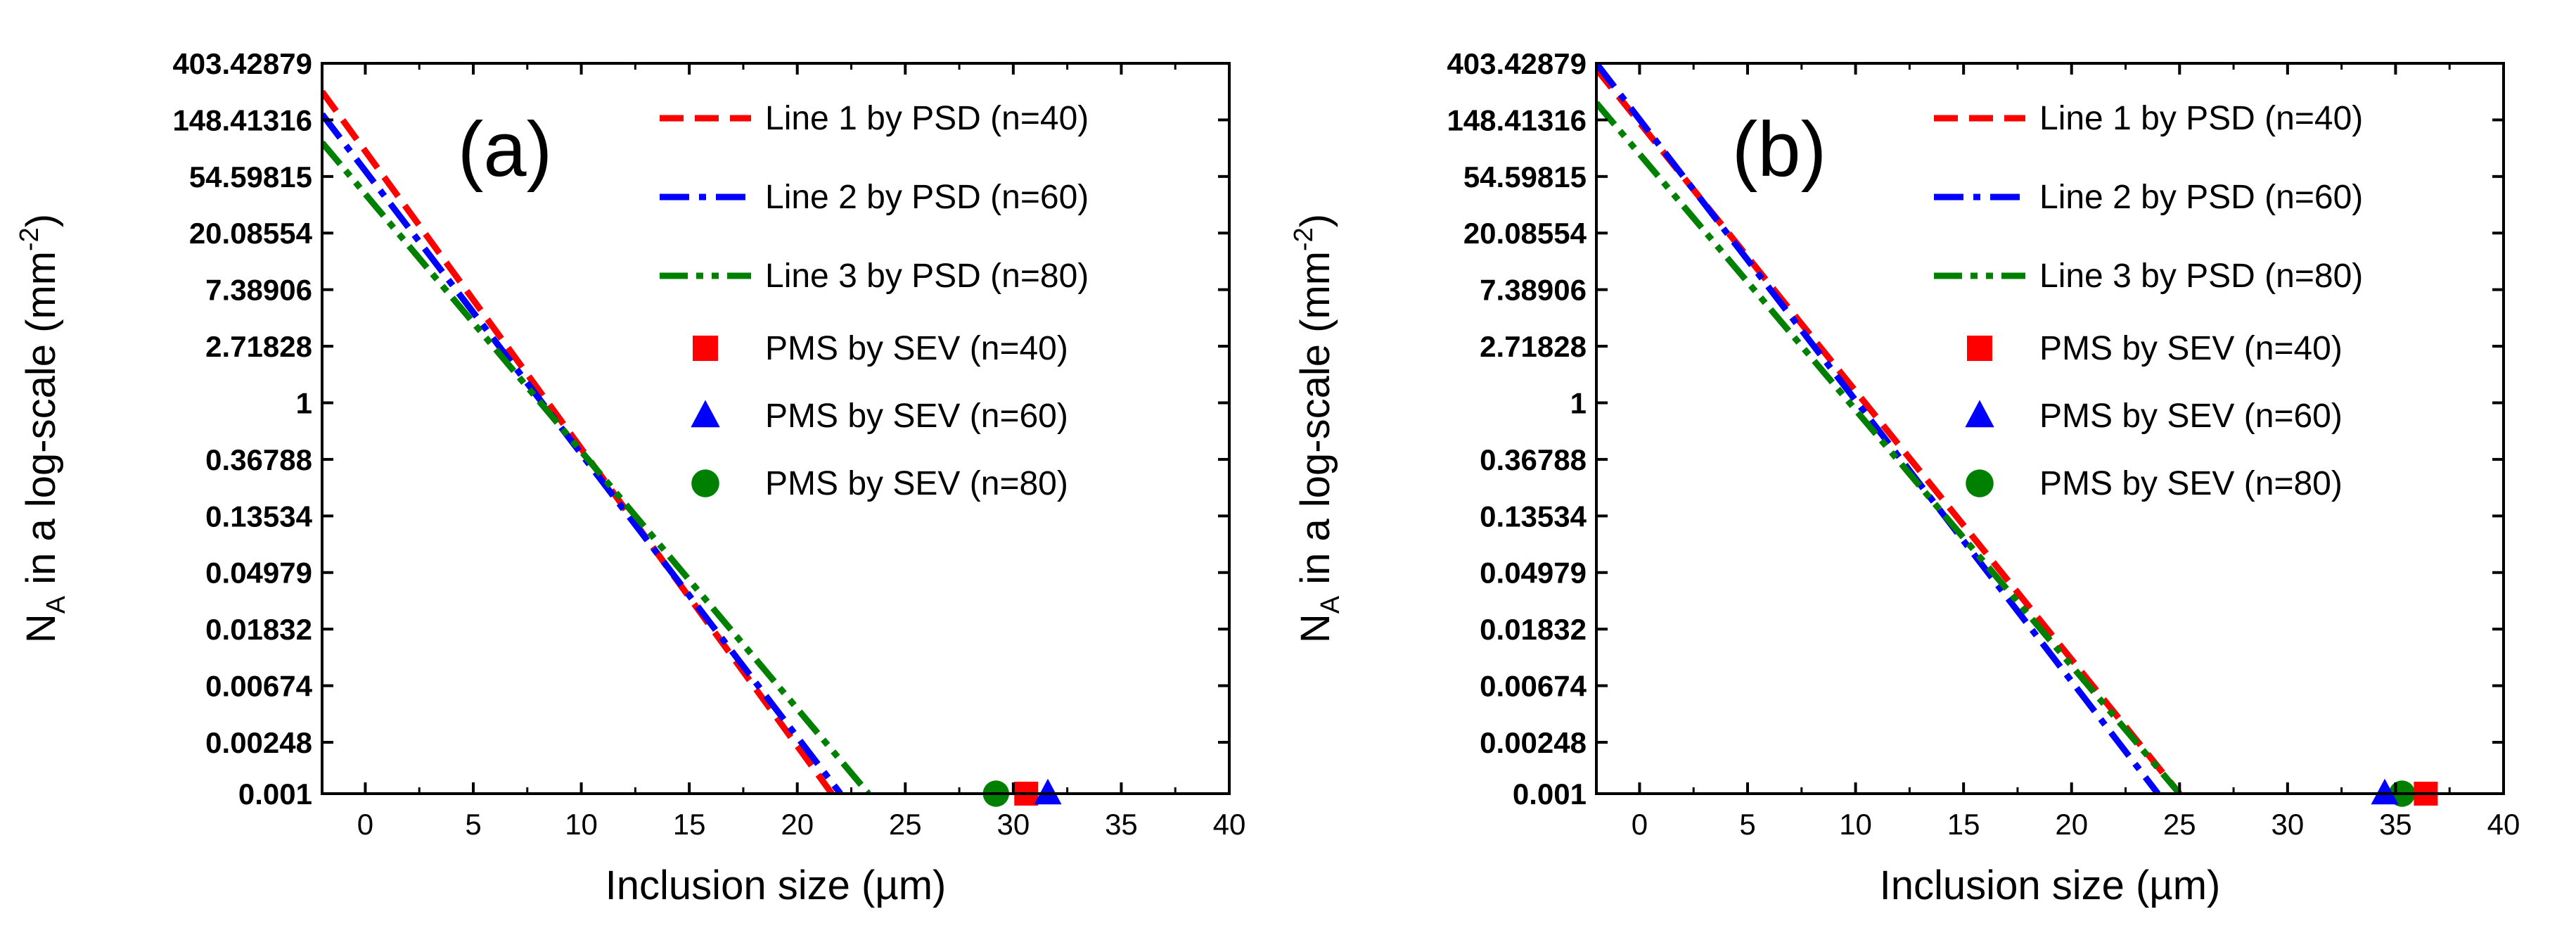 The image size is (2576, 940). What do you see at coordinates (1779, 149) in the screenshot?
I see `panel-label: (b)` at bounding box center [1779, 149].